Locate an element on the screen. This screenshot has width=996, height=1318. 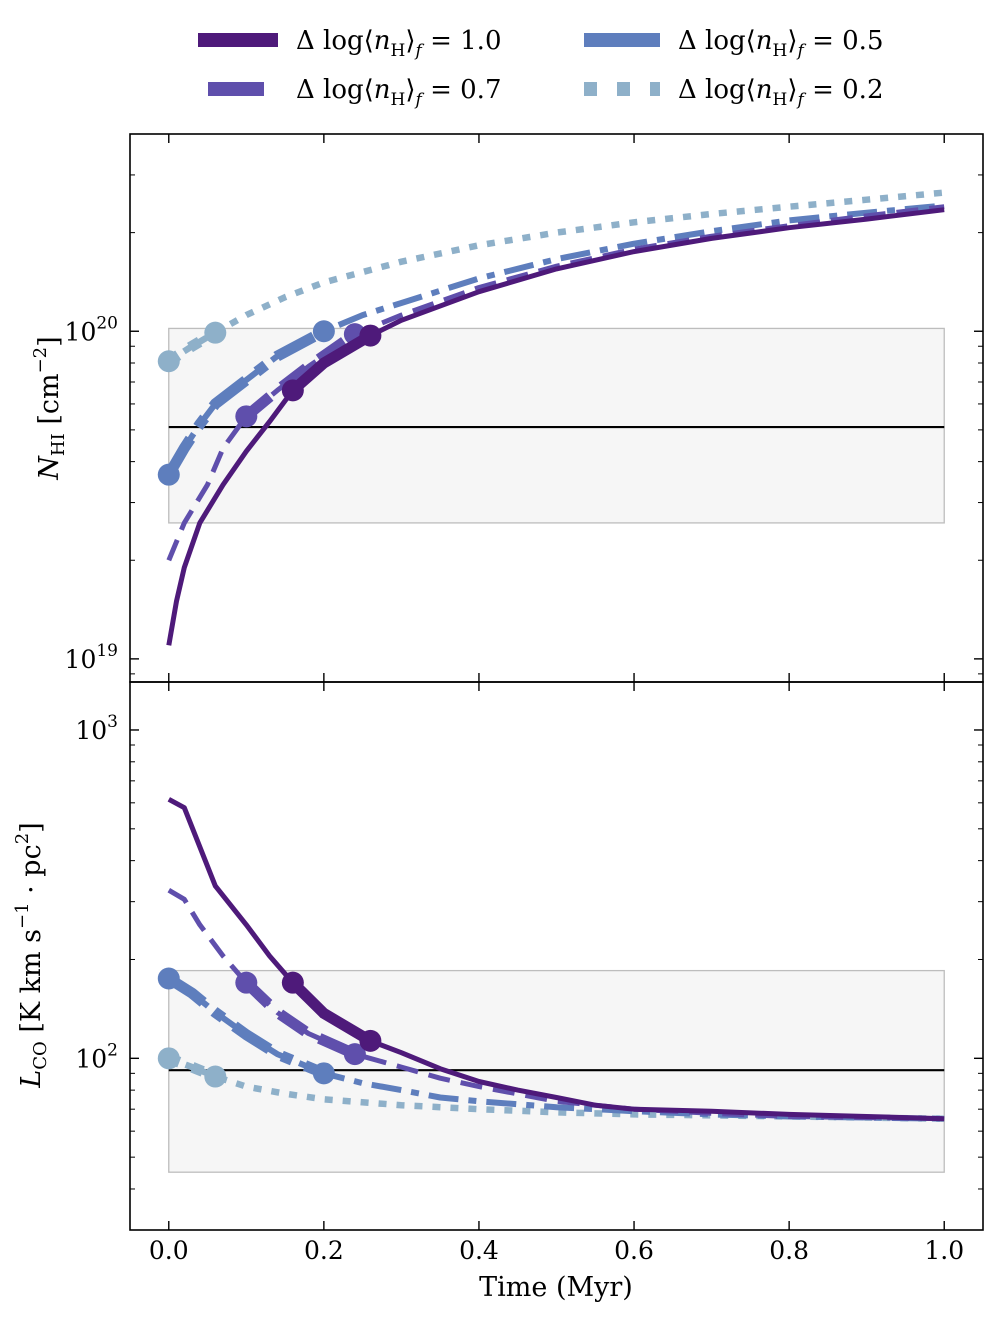
xtick-label-2: 0.4 is located at coordinates (479, 1250).